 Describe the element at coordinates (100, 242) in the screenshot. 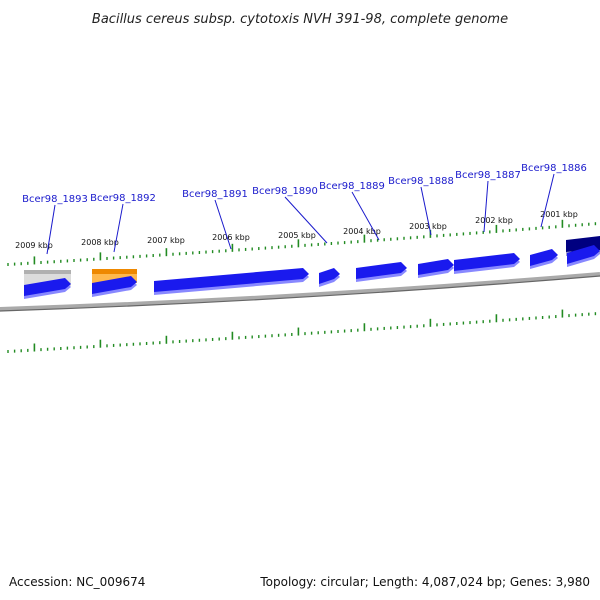

I see `scale-label-2008: 2008 kbp` at that location.